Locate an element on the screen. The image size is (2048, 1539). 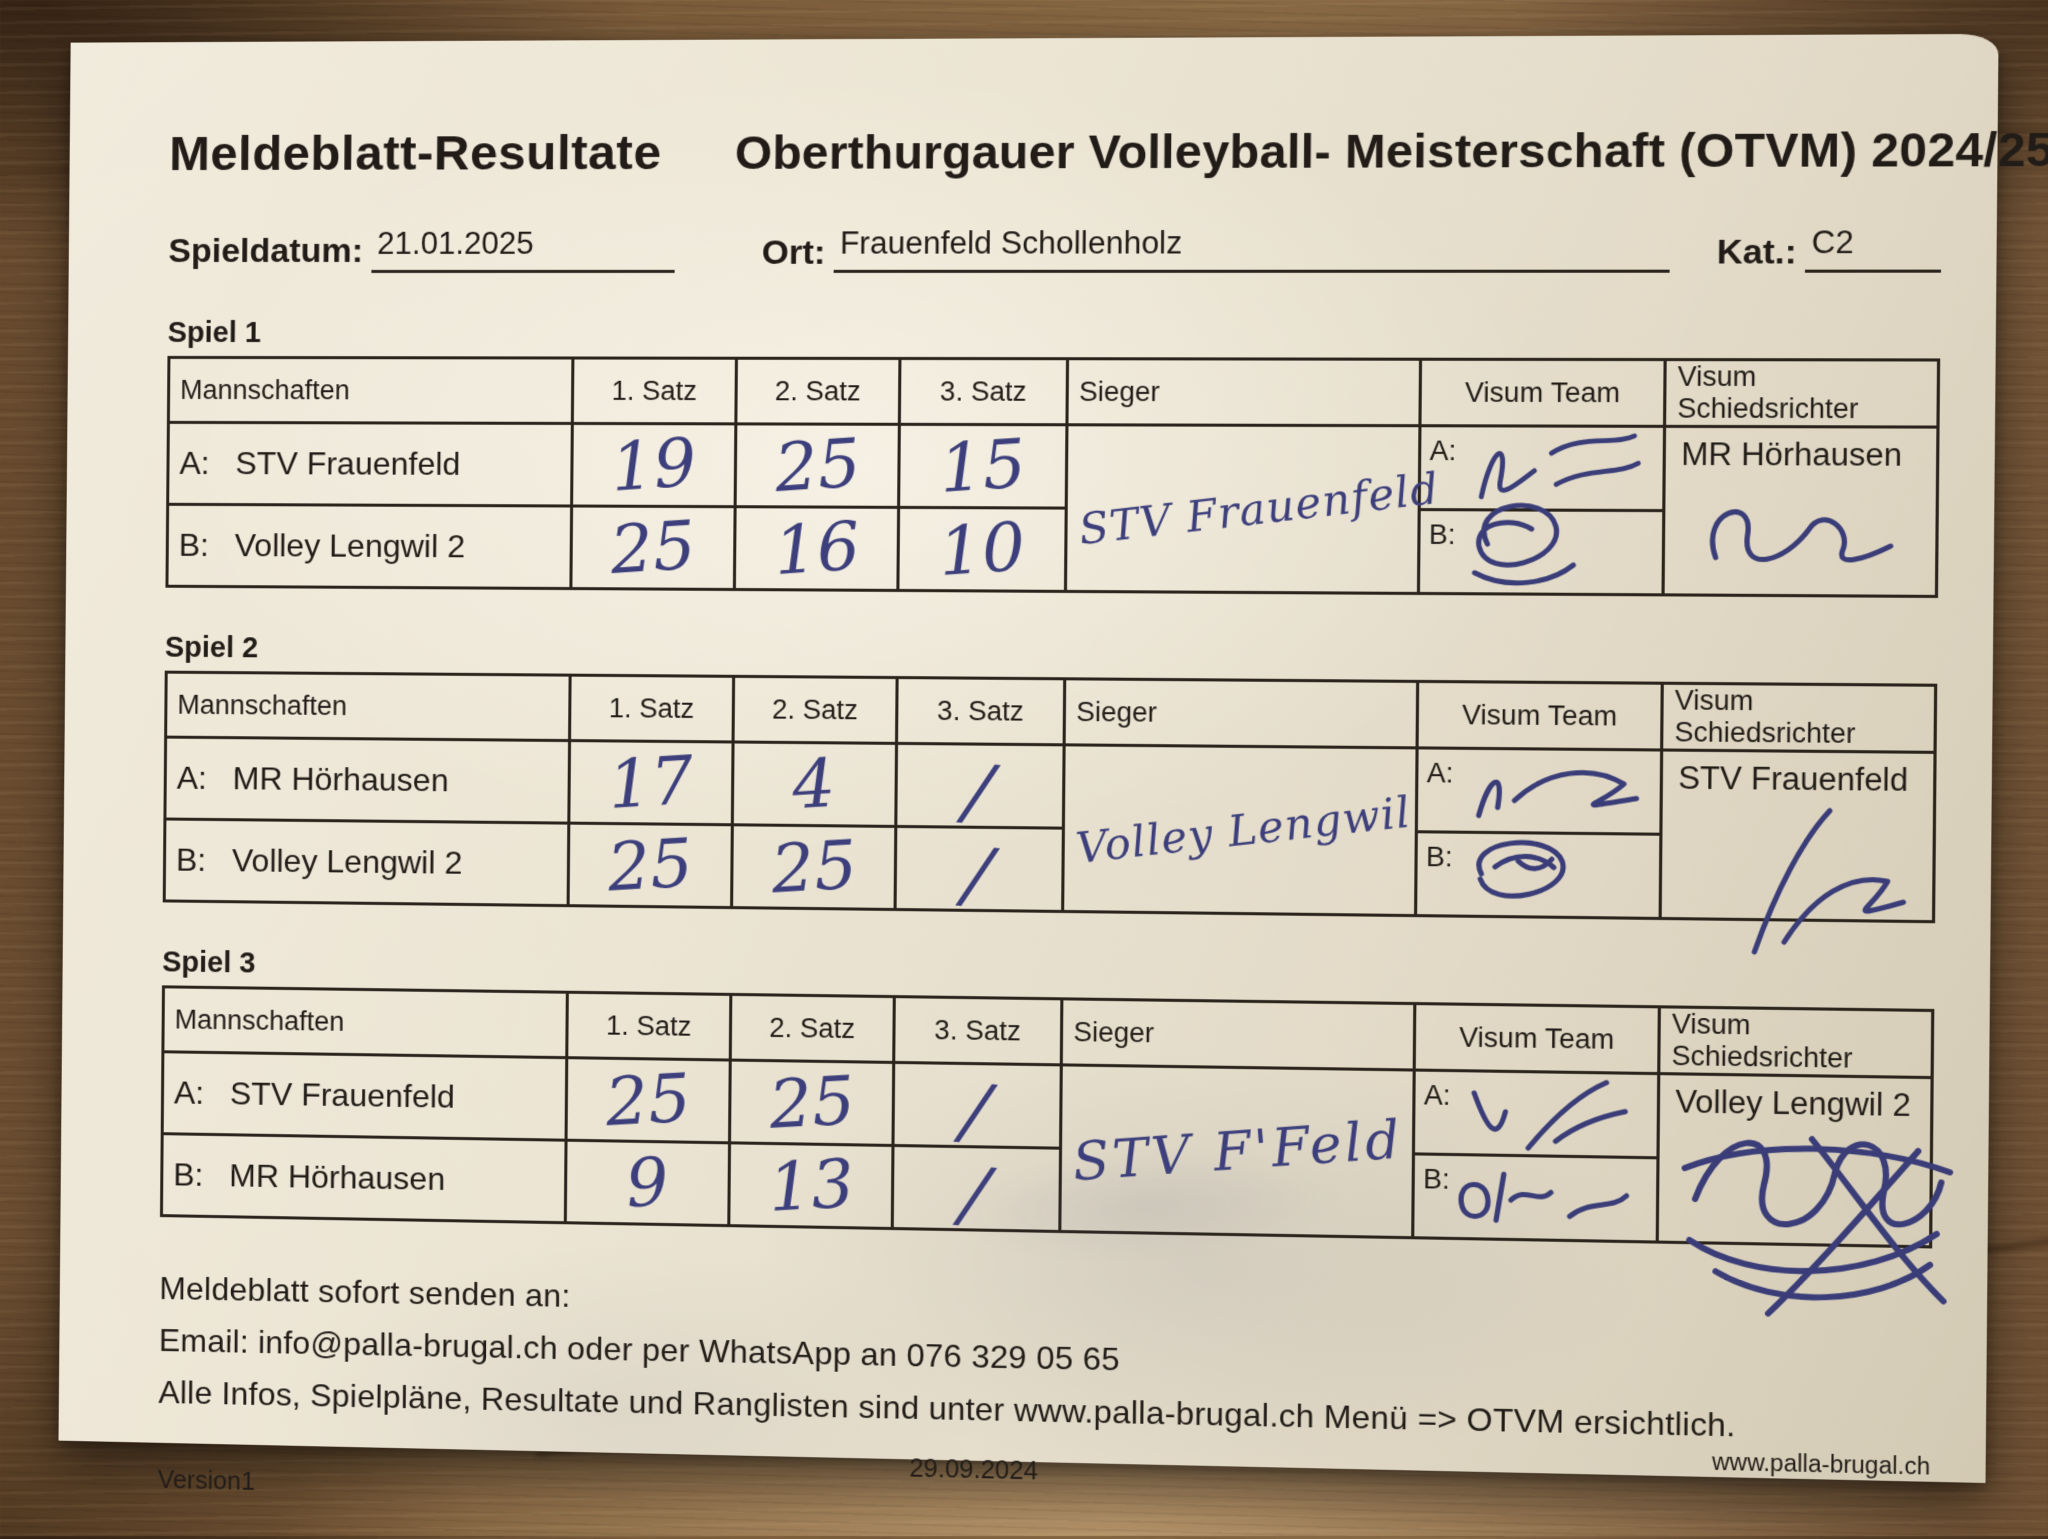
referee-team-name: STV Frauenfeld is located at coordinates (1793, 779).